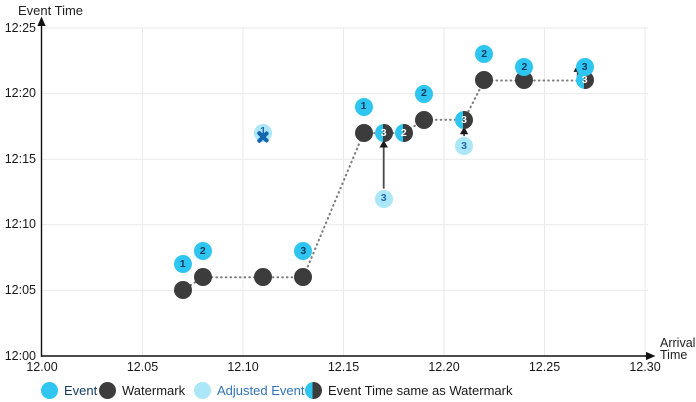  What do you see at coordinates (678, 343) in the screenshot?
I see `x-axis-title-line1: Arrival` at bounding box center [678, 343].